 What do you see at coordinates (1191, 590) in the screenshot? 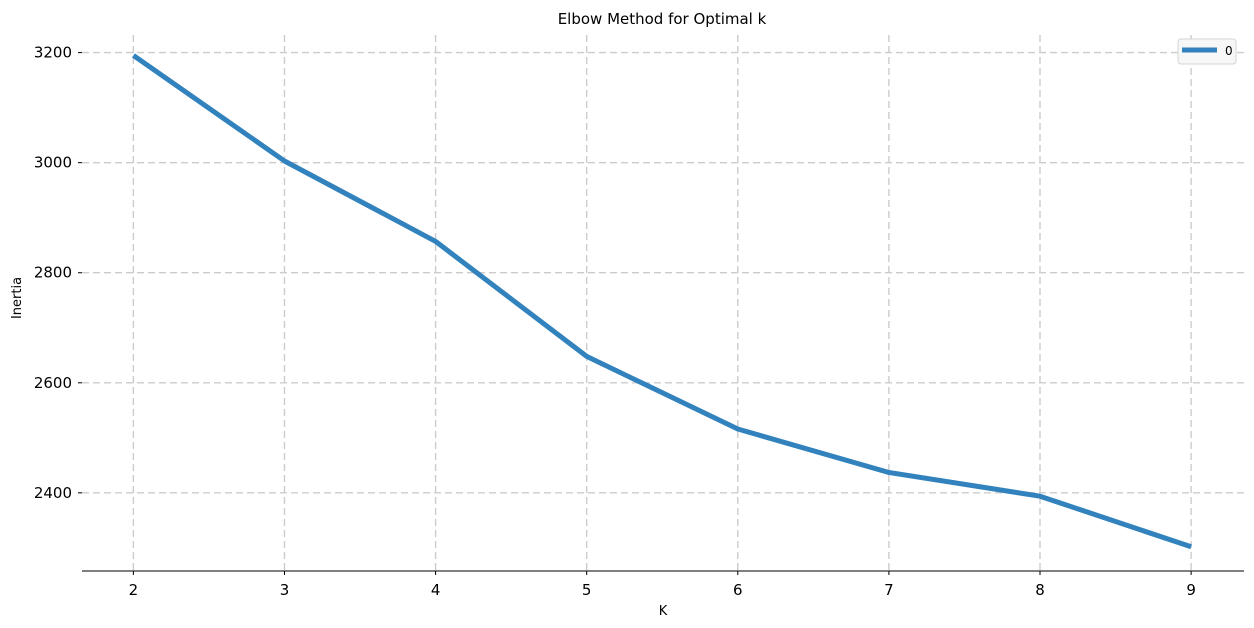
I see `x-tick-label: 9` at bounding box center [1191, 590].